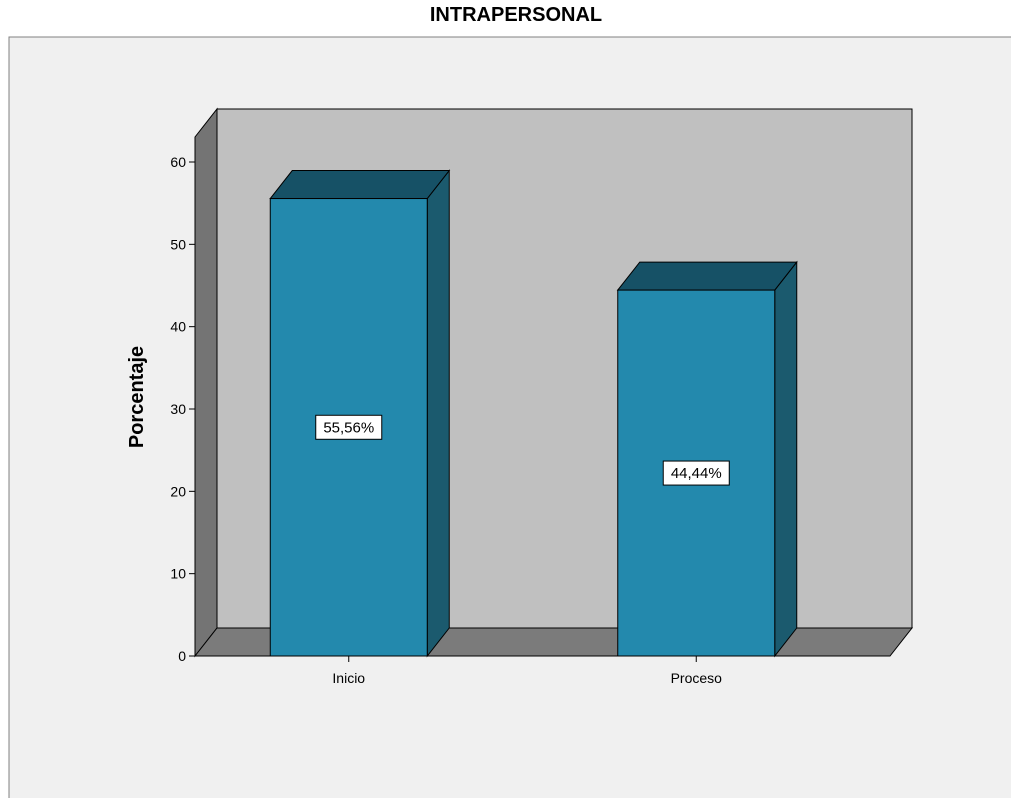  I want to click on y-tick-label: 10, so click(178, 574).